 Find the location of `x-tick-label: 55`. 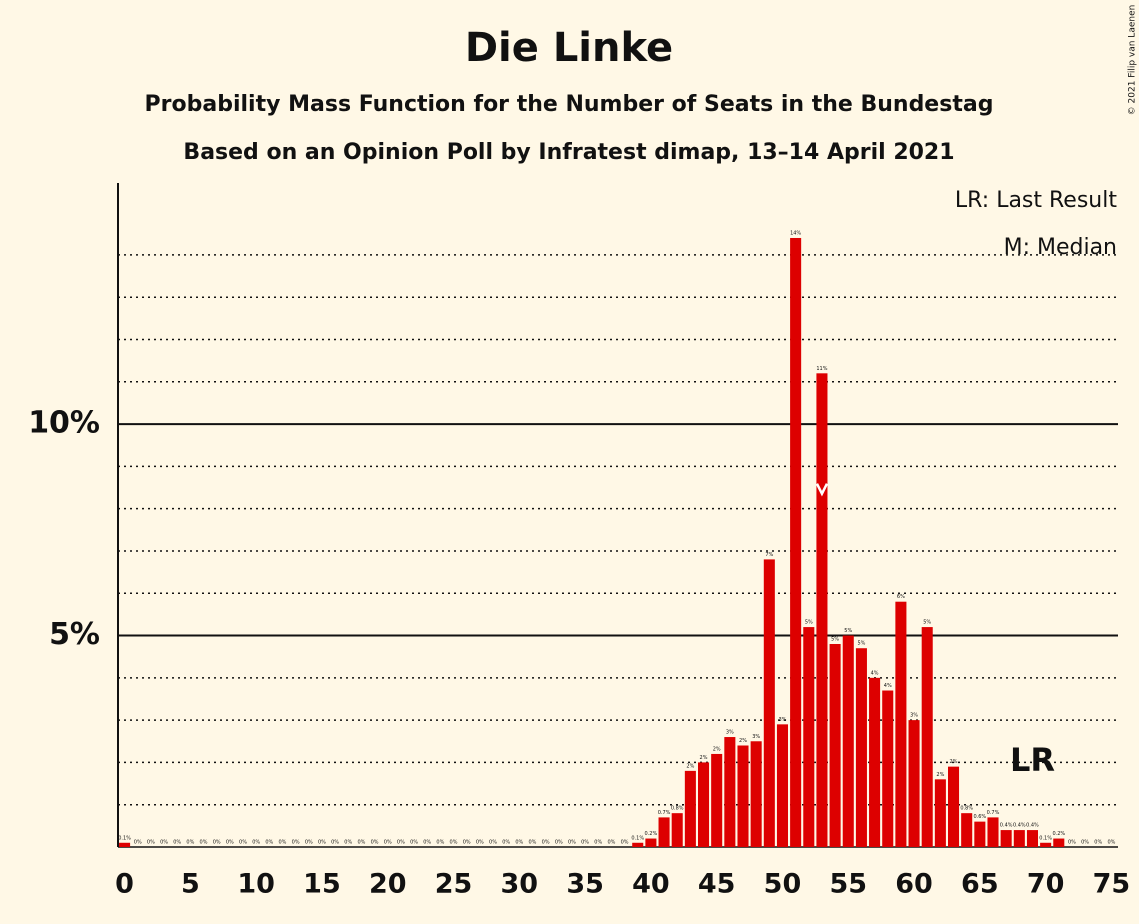

x-tick-label: 55 is located at coordinates (848, 884).